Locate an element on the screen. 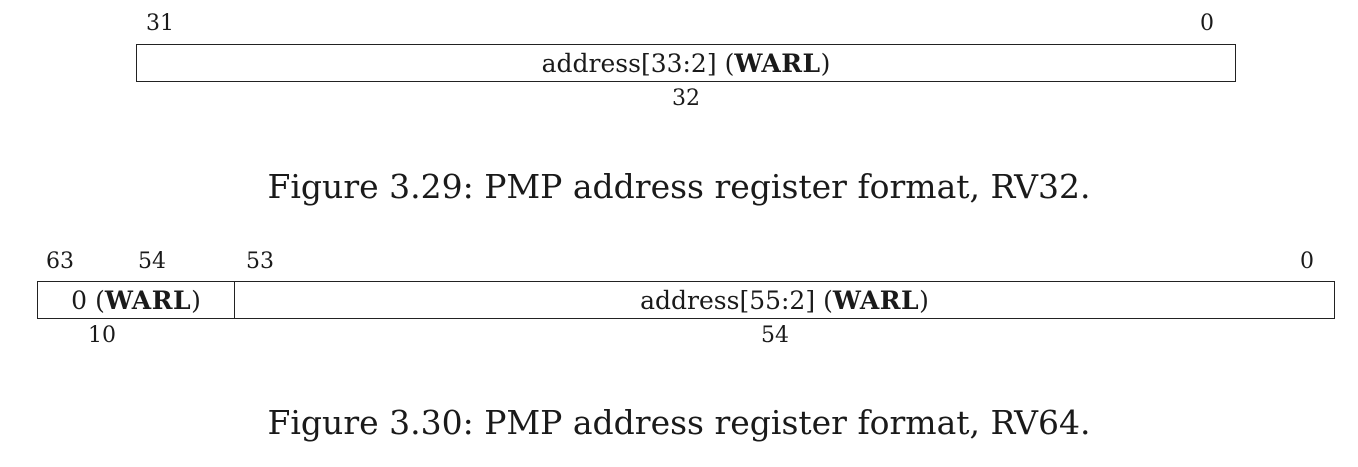 The height and width of the screenshot is (467, 1358). field-name: address[33:2] is located at coordinates (629, 63).